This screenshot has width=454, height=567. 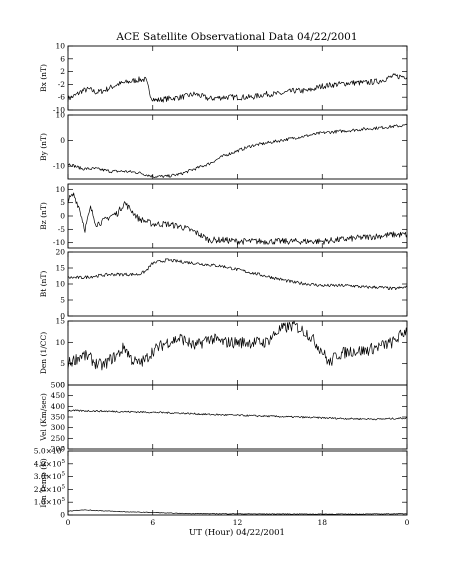 I want to click on panel-4: 0 5 10 15 20 Bt (nT), so click(x=223, y=284).